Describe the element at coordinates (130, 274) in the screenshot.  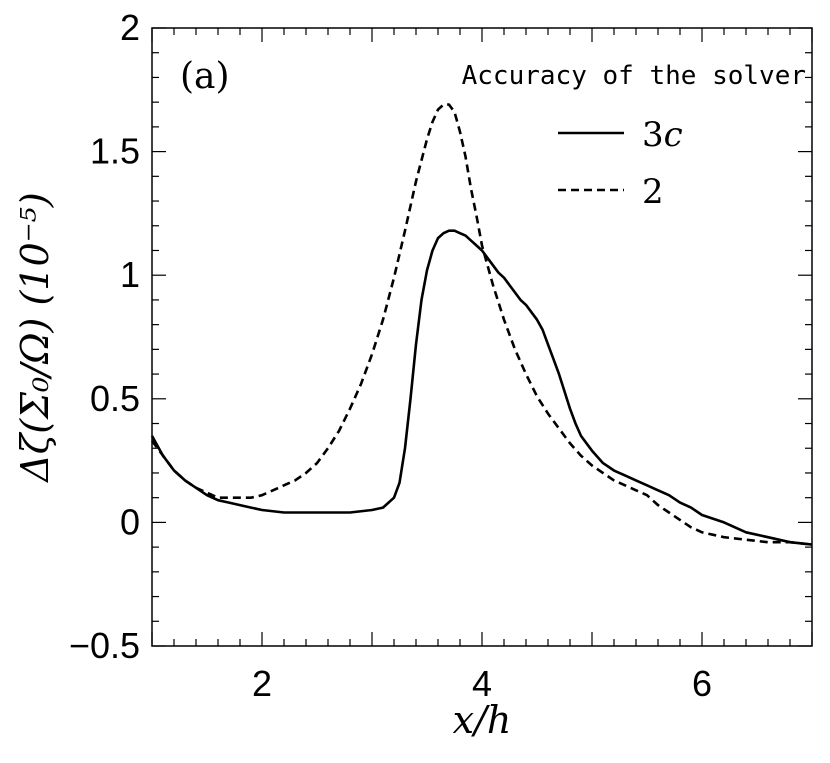
I see `y-tick-label: 1` at that location.